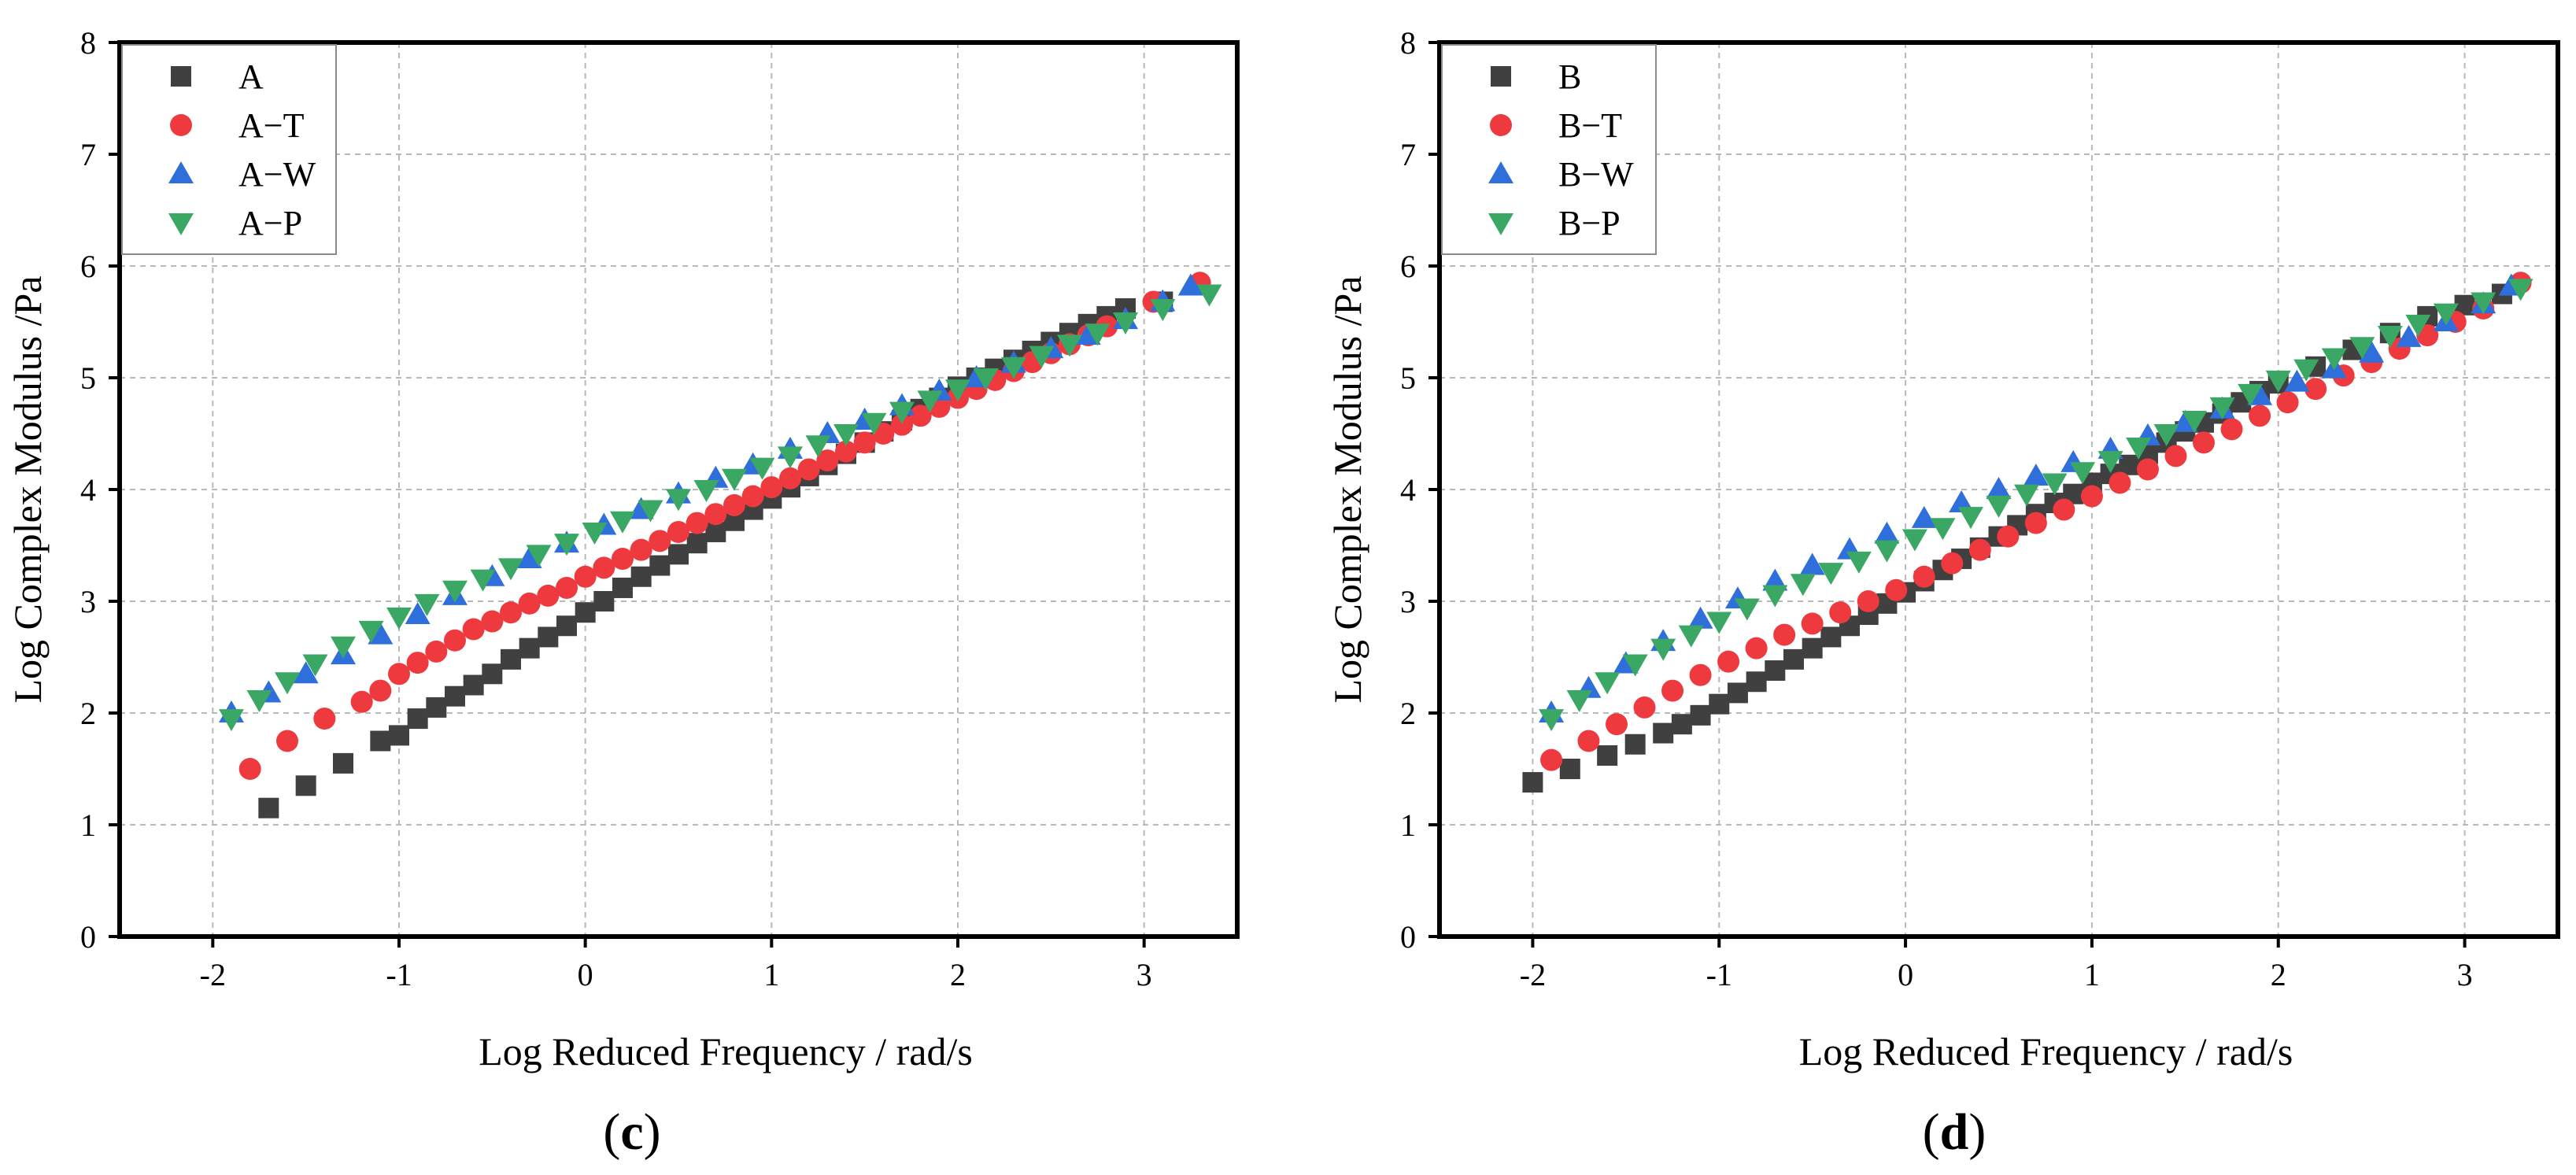  What do you see at coordinates (585, 975) in the screenshot?
I see `x-tick-label: 0` at bounding box center [585, 975].